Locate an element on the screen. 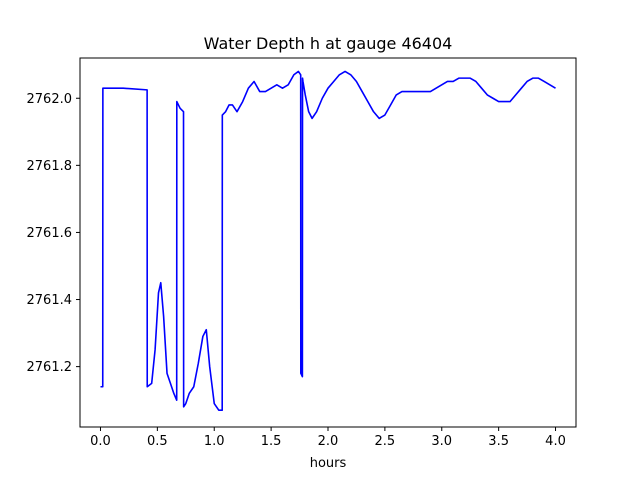 The height and width of the screenshot is (480, 640). y-tick-label: 2761.8 is located at coordinates (50, 166).